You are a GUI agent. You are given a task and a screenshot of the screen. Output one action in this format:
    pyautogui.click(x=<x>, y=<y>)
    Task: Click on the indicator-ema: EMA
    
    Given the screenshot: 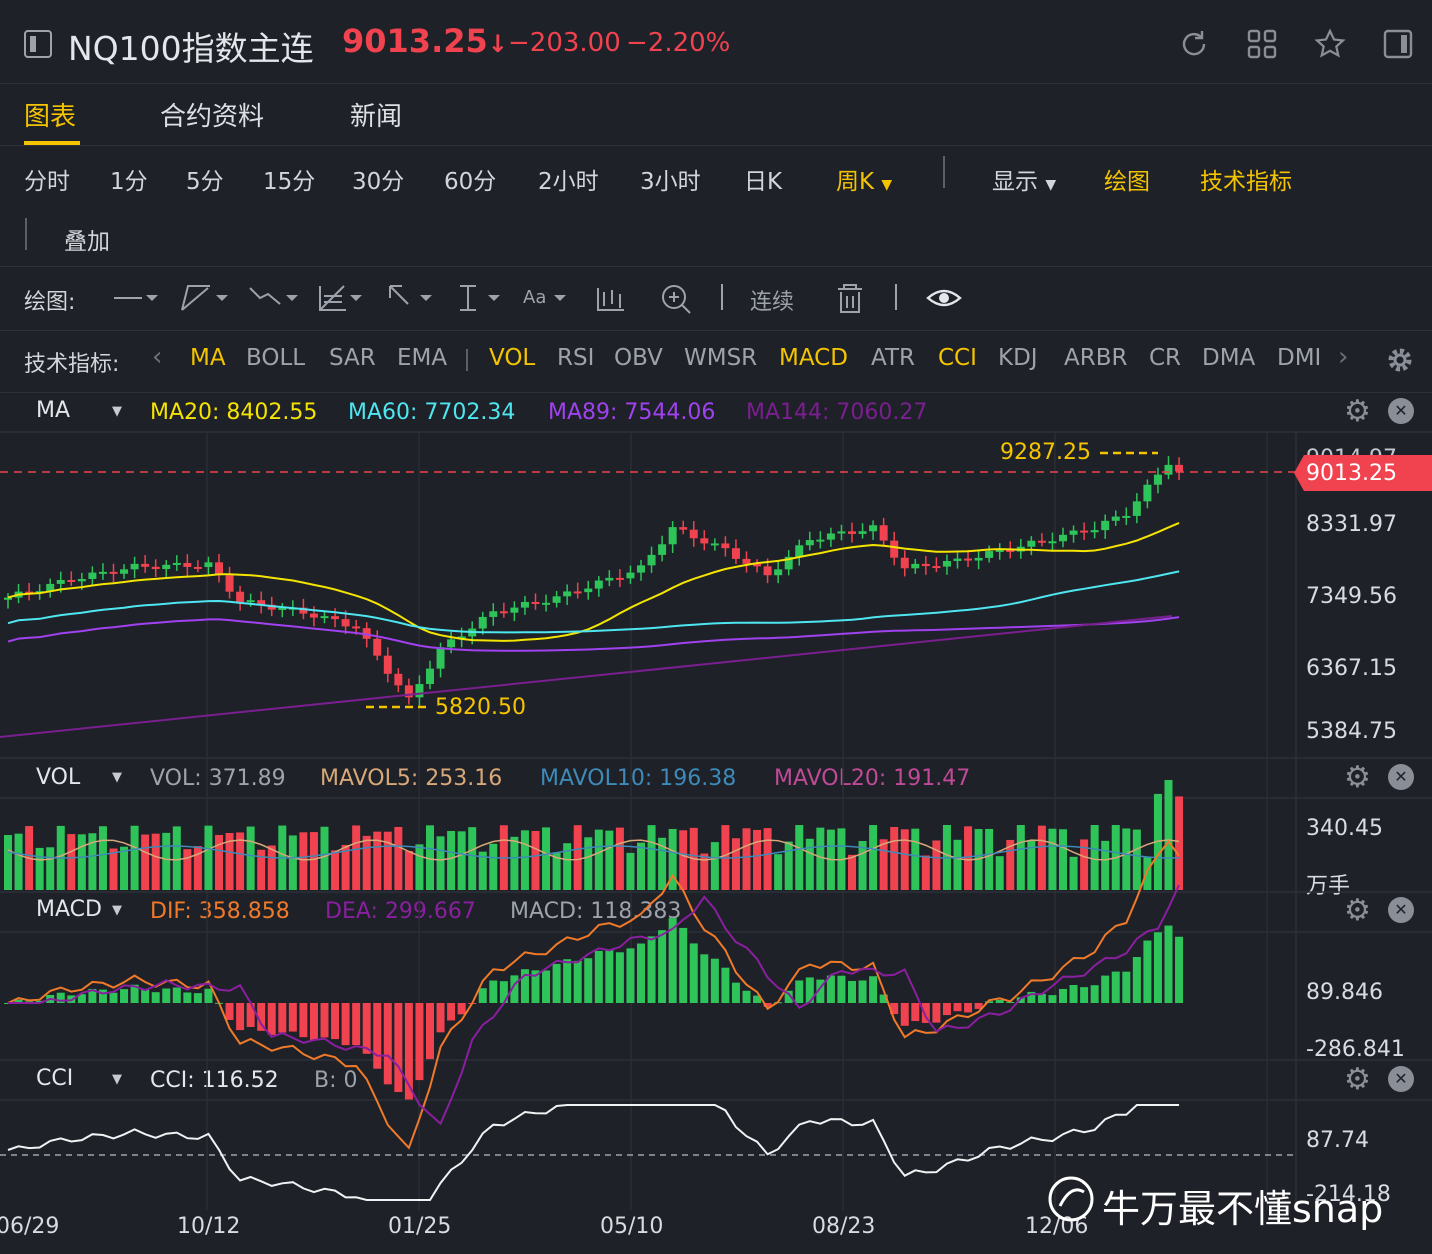 What is the action you would take?
    pyautogui.click(x=422, y=358)
    